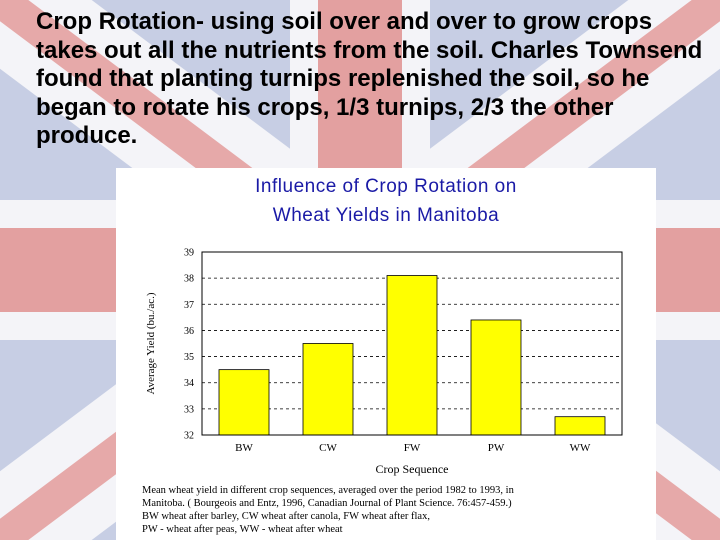  What do you see at coordinates (580, 448) in the screenshot?
I see `x-tick-label: WW` at bounding box center [580, 448].